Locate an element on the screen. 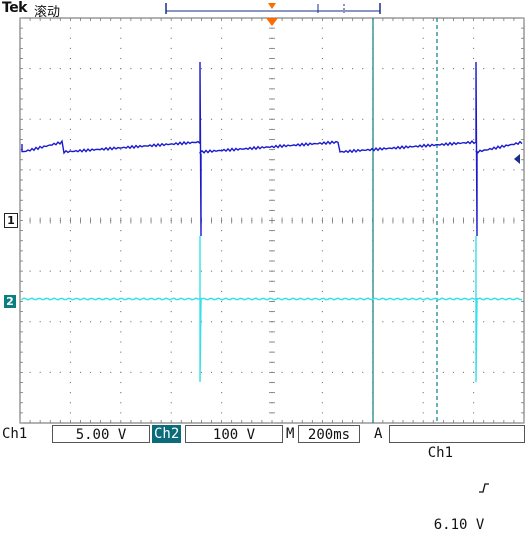 This screenshot has width=528, height=552. trigger-readout: Ch1 6.10 V is located at coordinates (457, 479).